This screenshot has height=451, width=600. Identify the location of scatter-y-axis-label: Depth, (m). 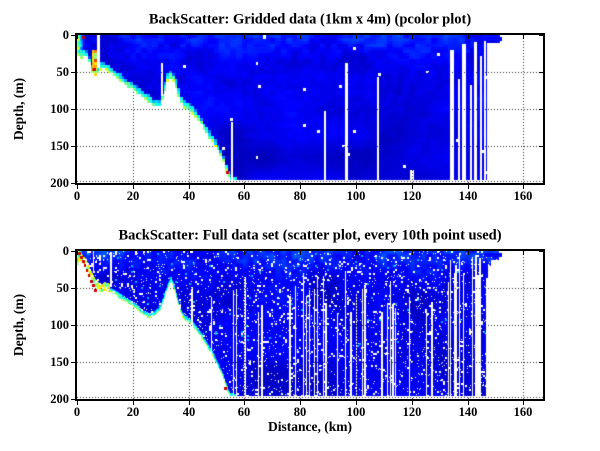
(18, 325).